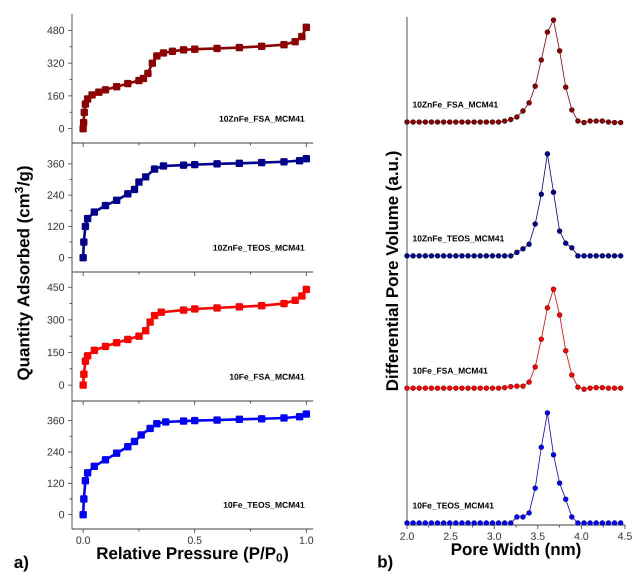 Image resolution: width=635 pixels, height=575 pixels. Describe the element at coordinates (61, 385) in the screenshot. I see `y-tick-label: 0` at that location.